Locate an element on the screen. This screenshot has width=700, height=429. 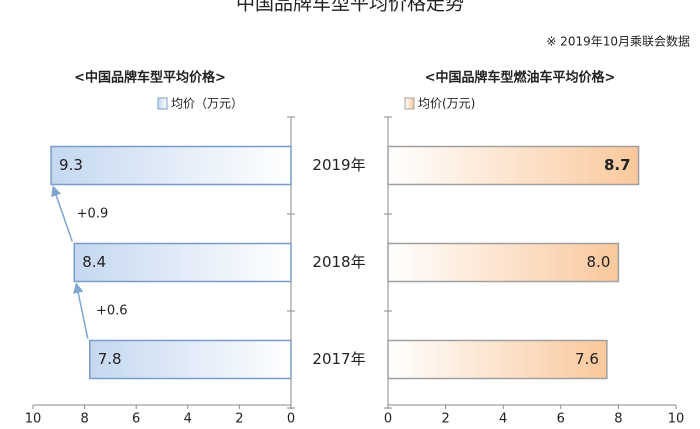
value-label: 7.6 is located at coordinates (587, 359).